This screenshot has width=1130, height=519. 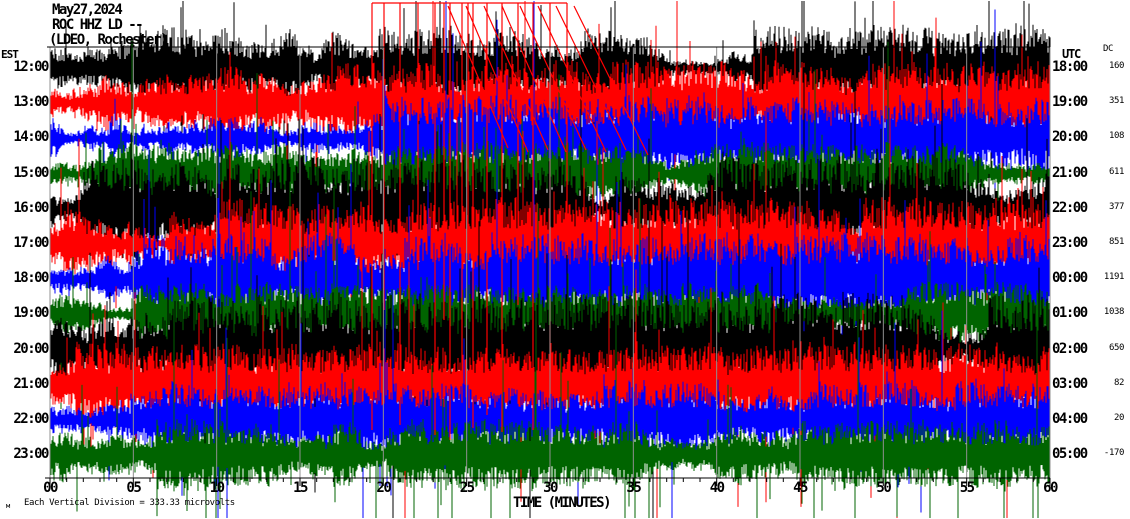 I want to click on est-time-label: 14:00, so click(x=31, y=137).